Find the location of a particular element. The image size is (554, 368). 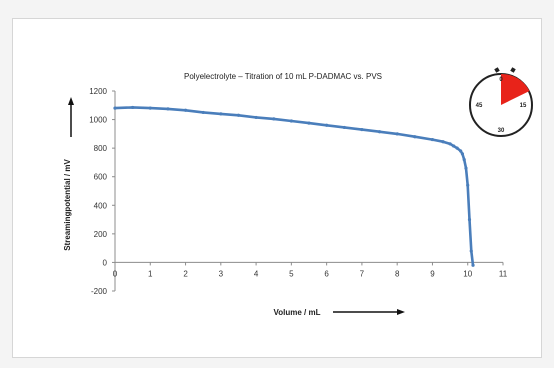

stopwatch-segment is located at coordinates (515, 89).